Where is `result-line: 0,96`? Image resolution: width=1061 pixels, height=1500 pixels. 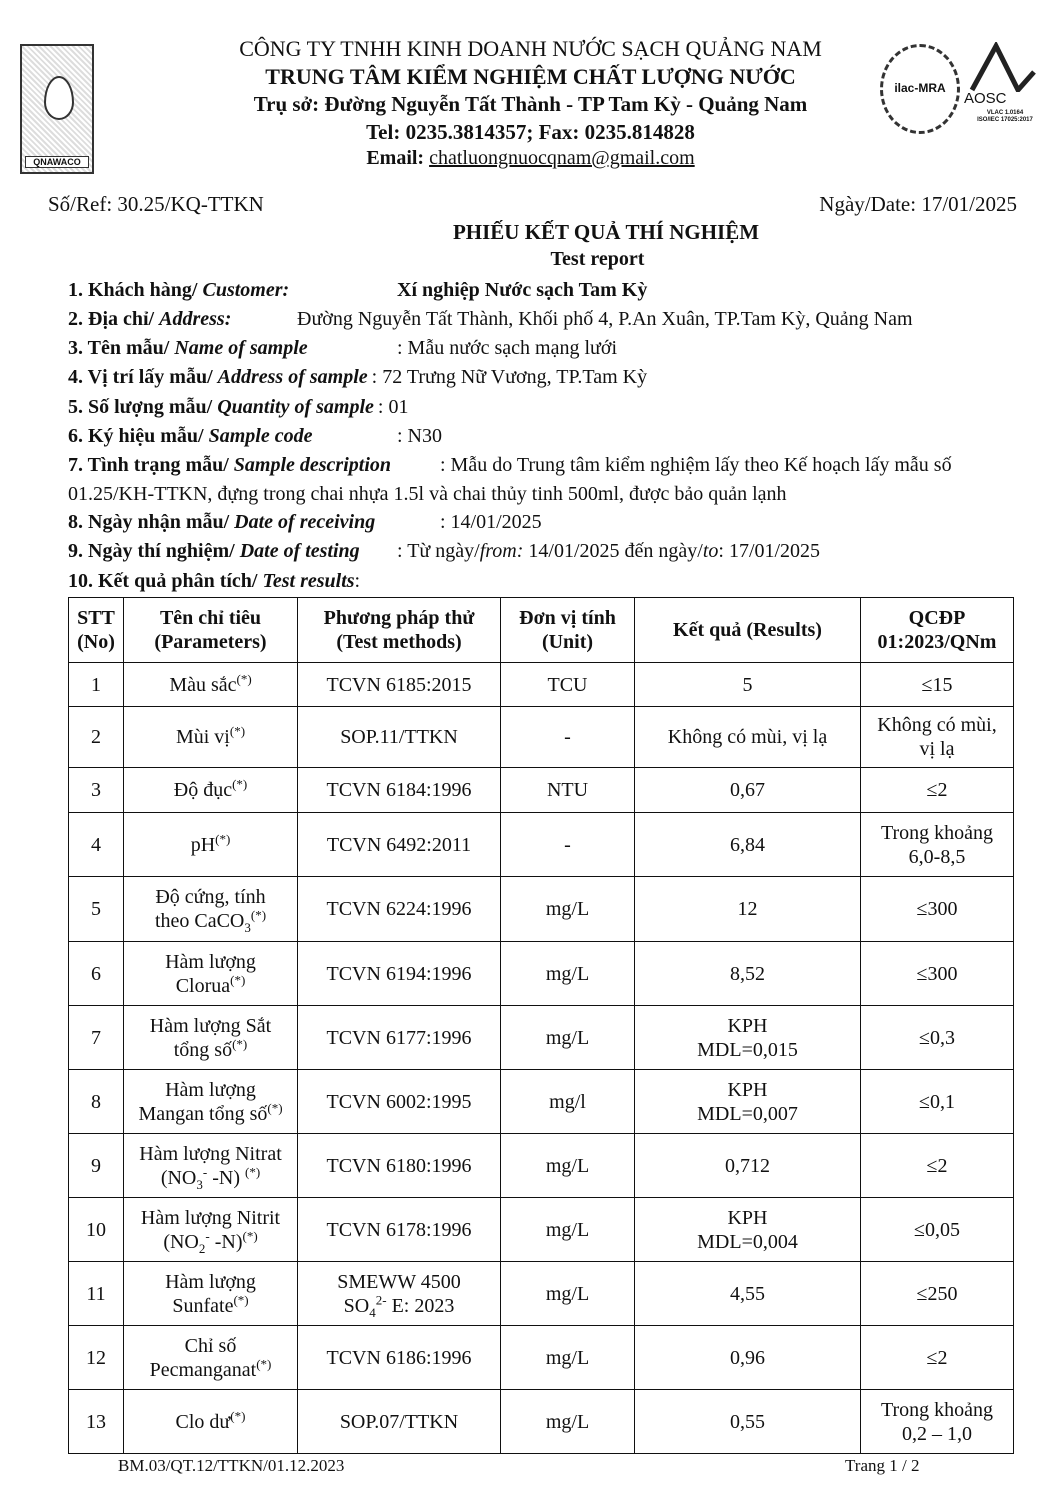
result-line: 0,96 is located at coordinates (747, 1357).